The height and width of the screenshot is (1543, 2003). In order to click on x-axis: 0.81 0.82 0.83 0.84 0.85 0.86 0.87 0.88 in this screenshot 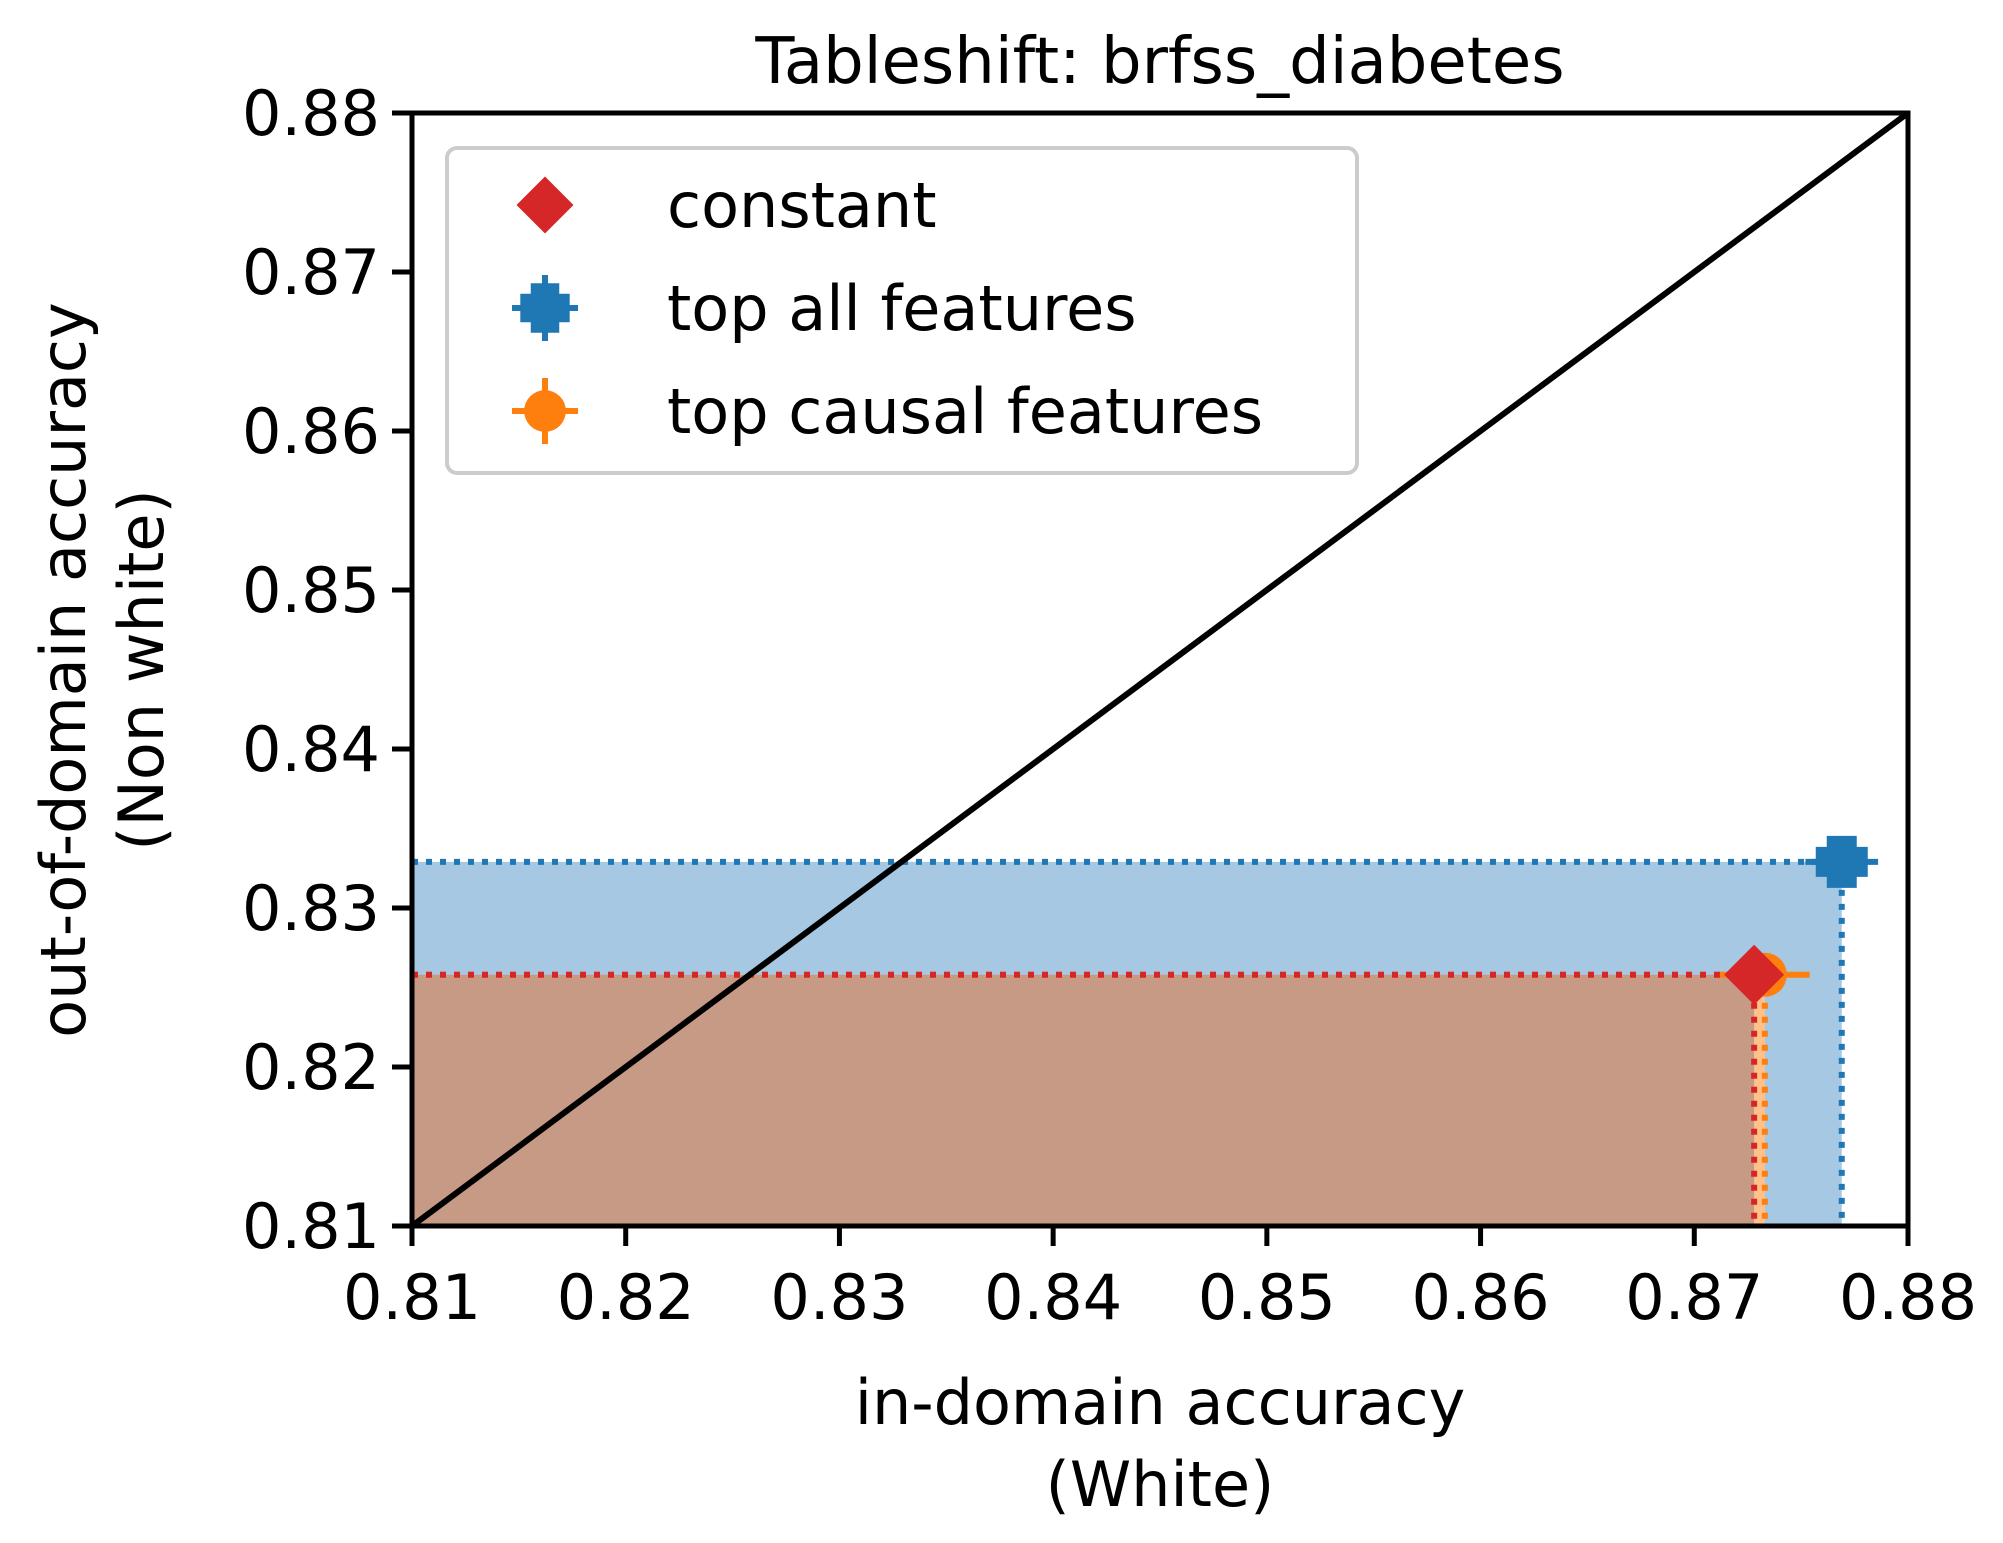, I will do `click(1160, 1280)`.